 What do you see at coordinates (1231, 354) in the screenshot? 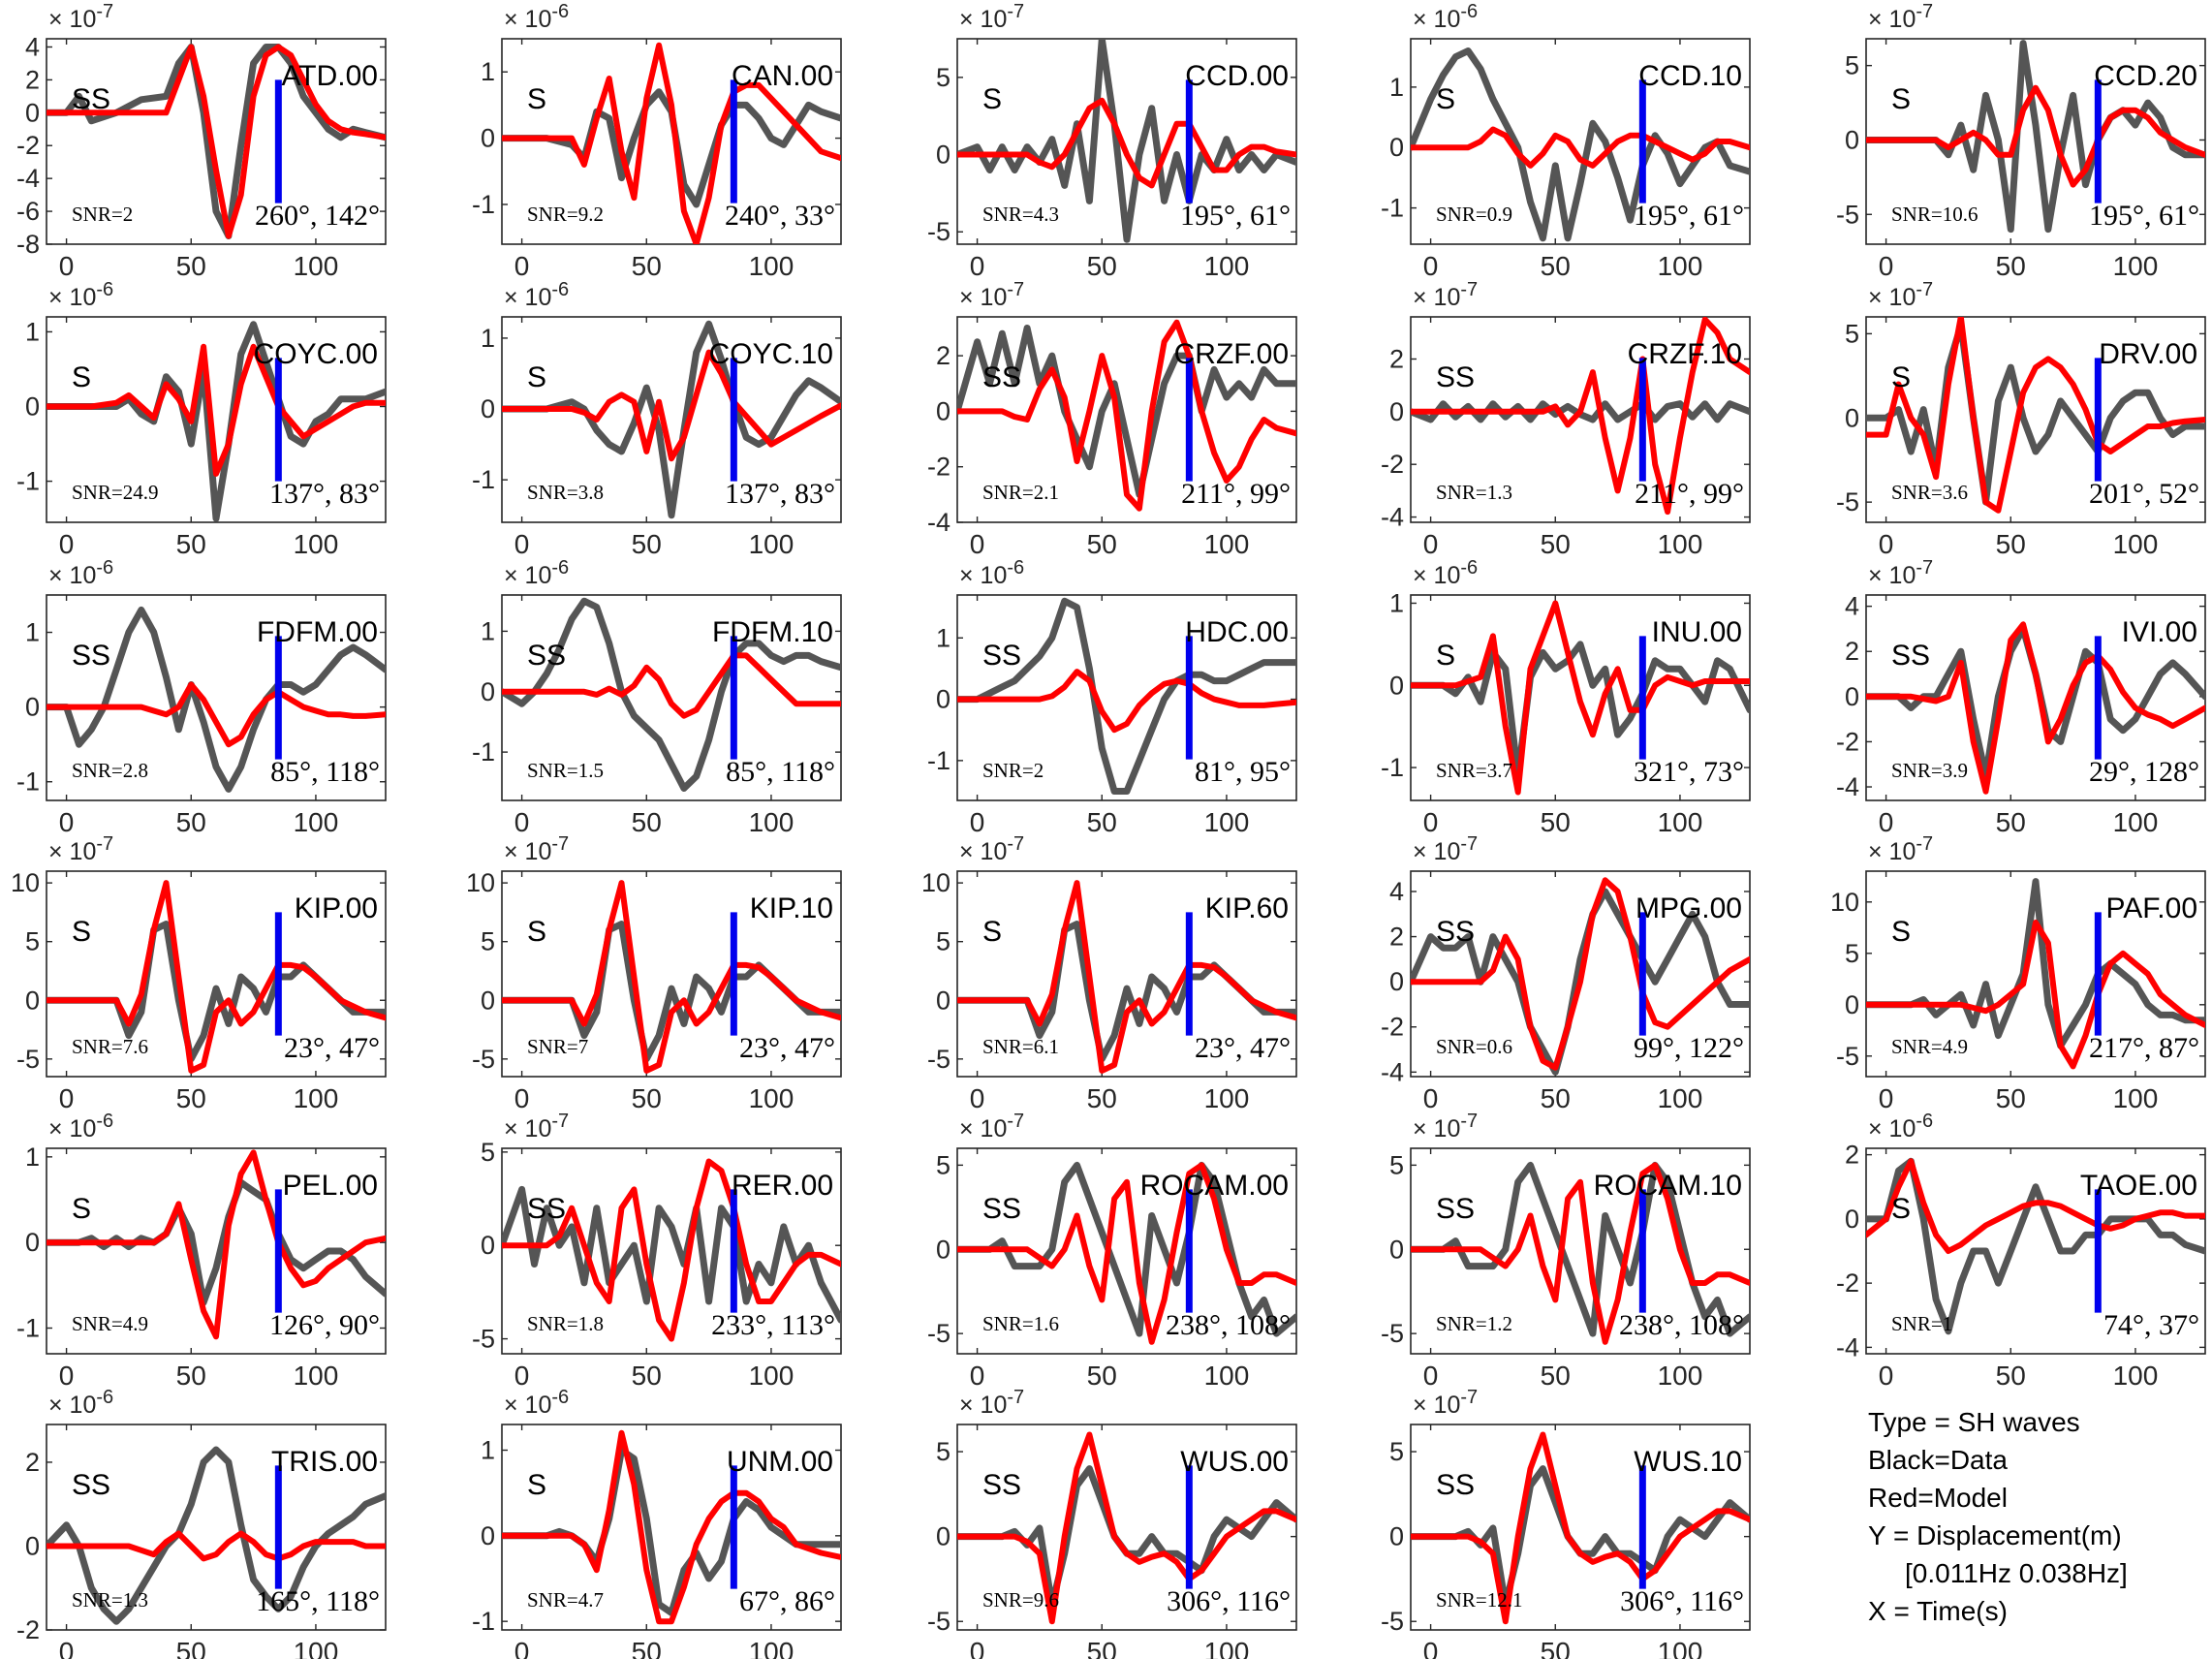
I see `station-label: CRZF.00` at bounding box center [1231, 354].